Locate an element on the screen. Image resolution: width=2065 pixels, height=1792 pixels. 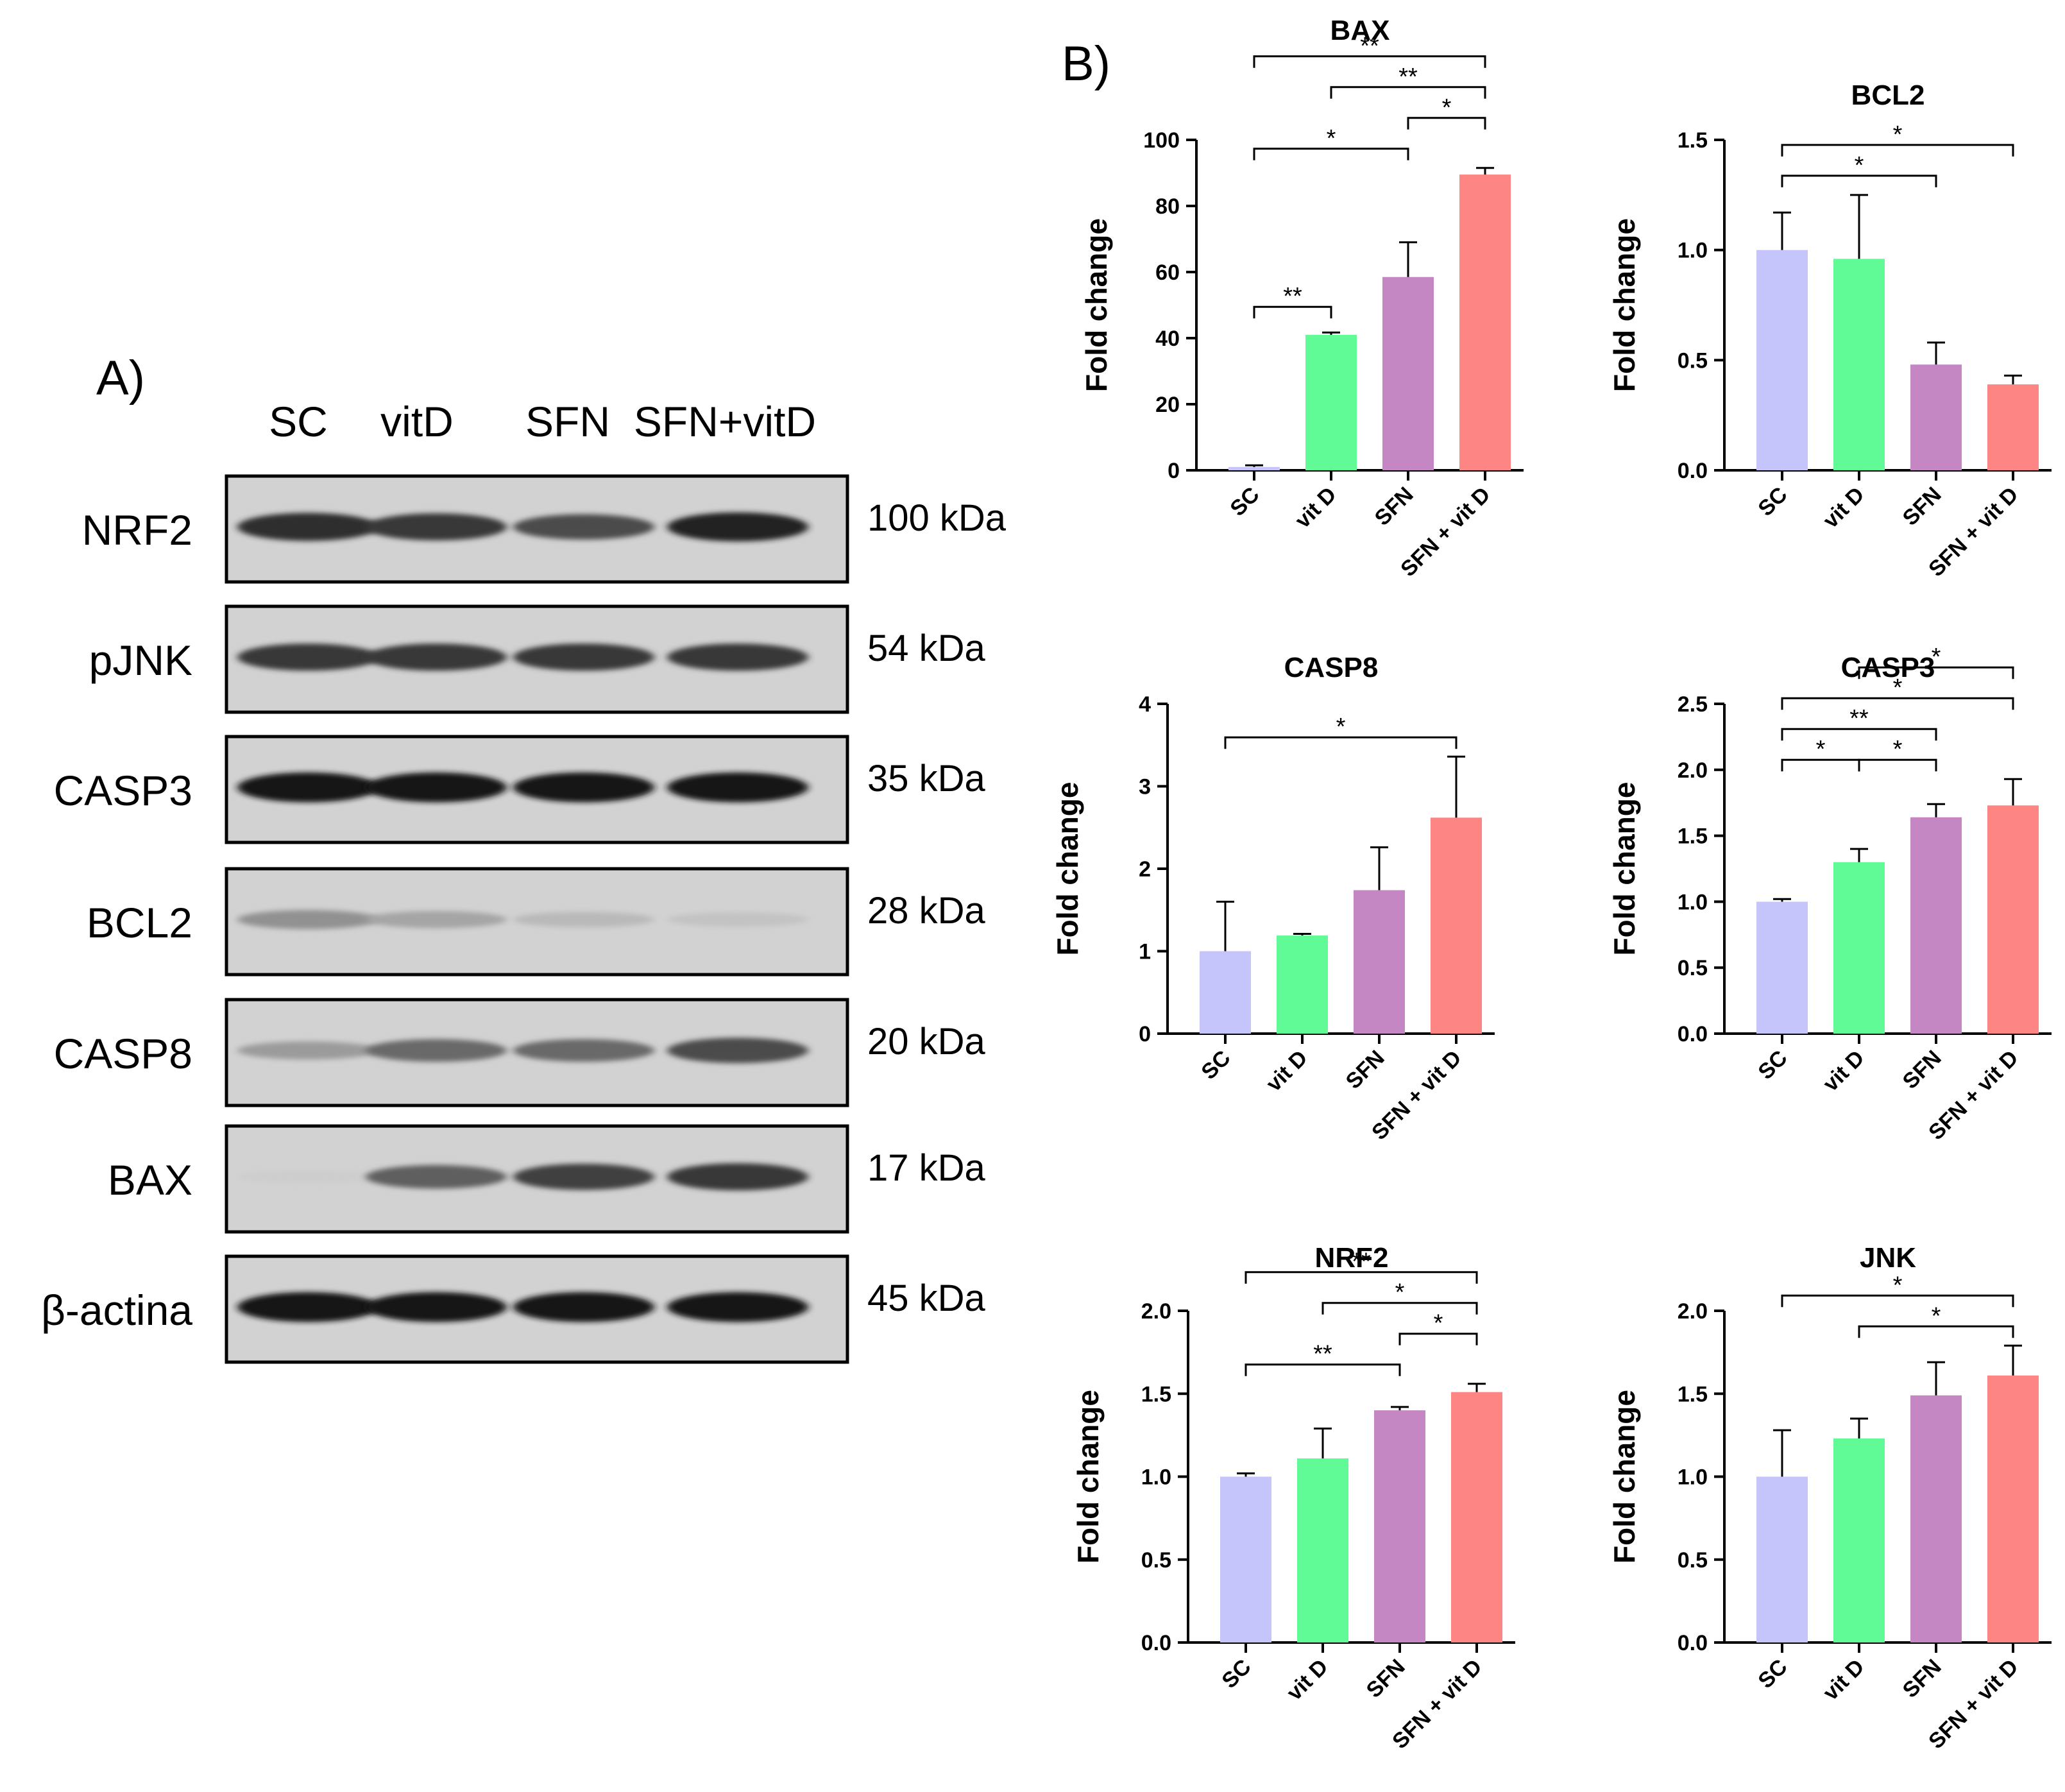
y-tick-label: 2.5 is located at coordinates (1693, 704).